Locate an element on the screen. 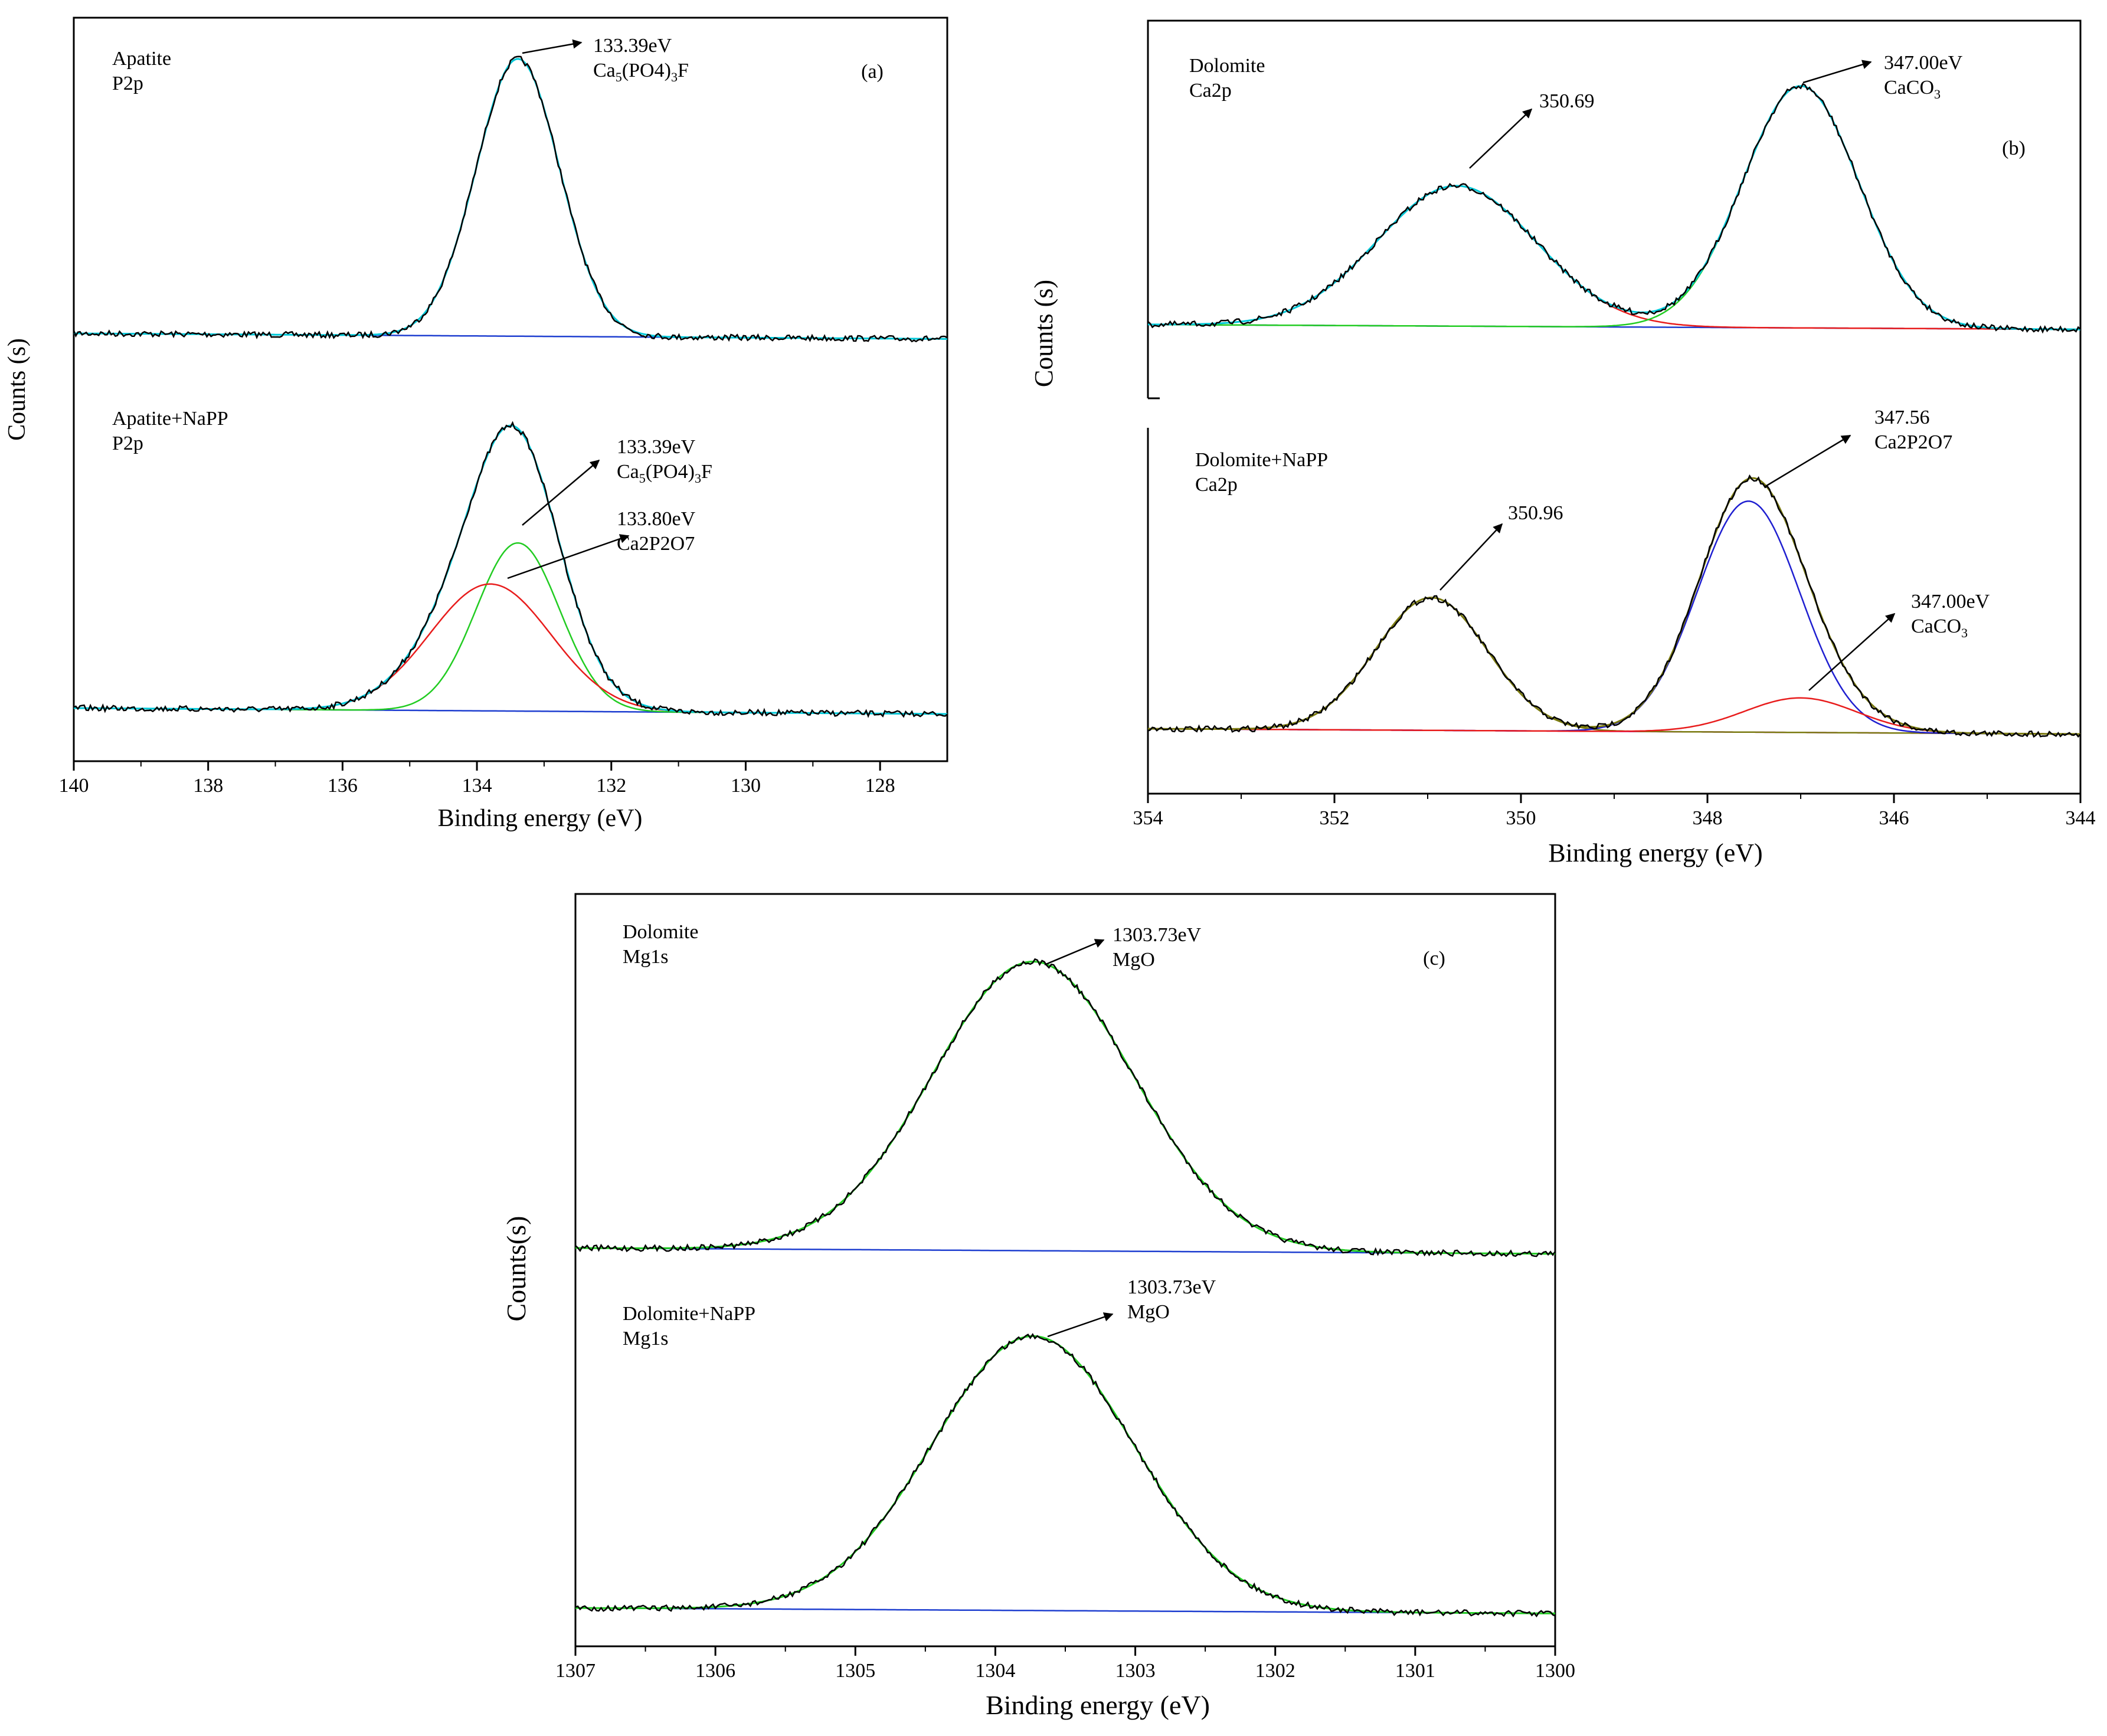 The width and height of the screenshot is (2107, 1736). x-tick-label: 1305 is located at coordinates (855, 1671).